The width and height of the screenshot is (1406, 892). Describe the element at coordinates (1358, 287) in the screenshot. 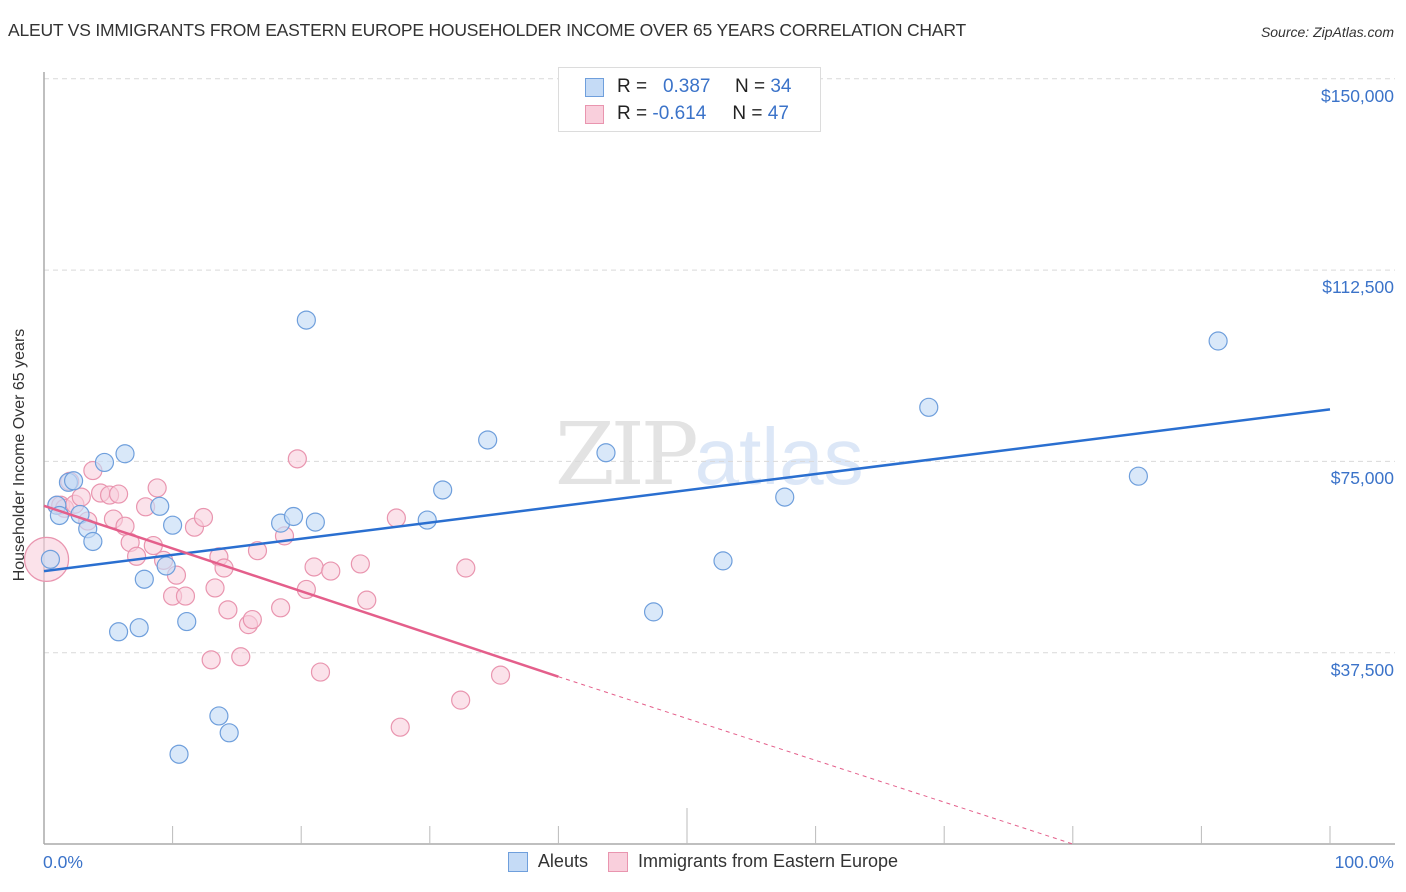

I see `y-tick-112500: $112,500` at that location.